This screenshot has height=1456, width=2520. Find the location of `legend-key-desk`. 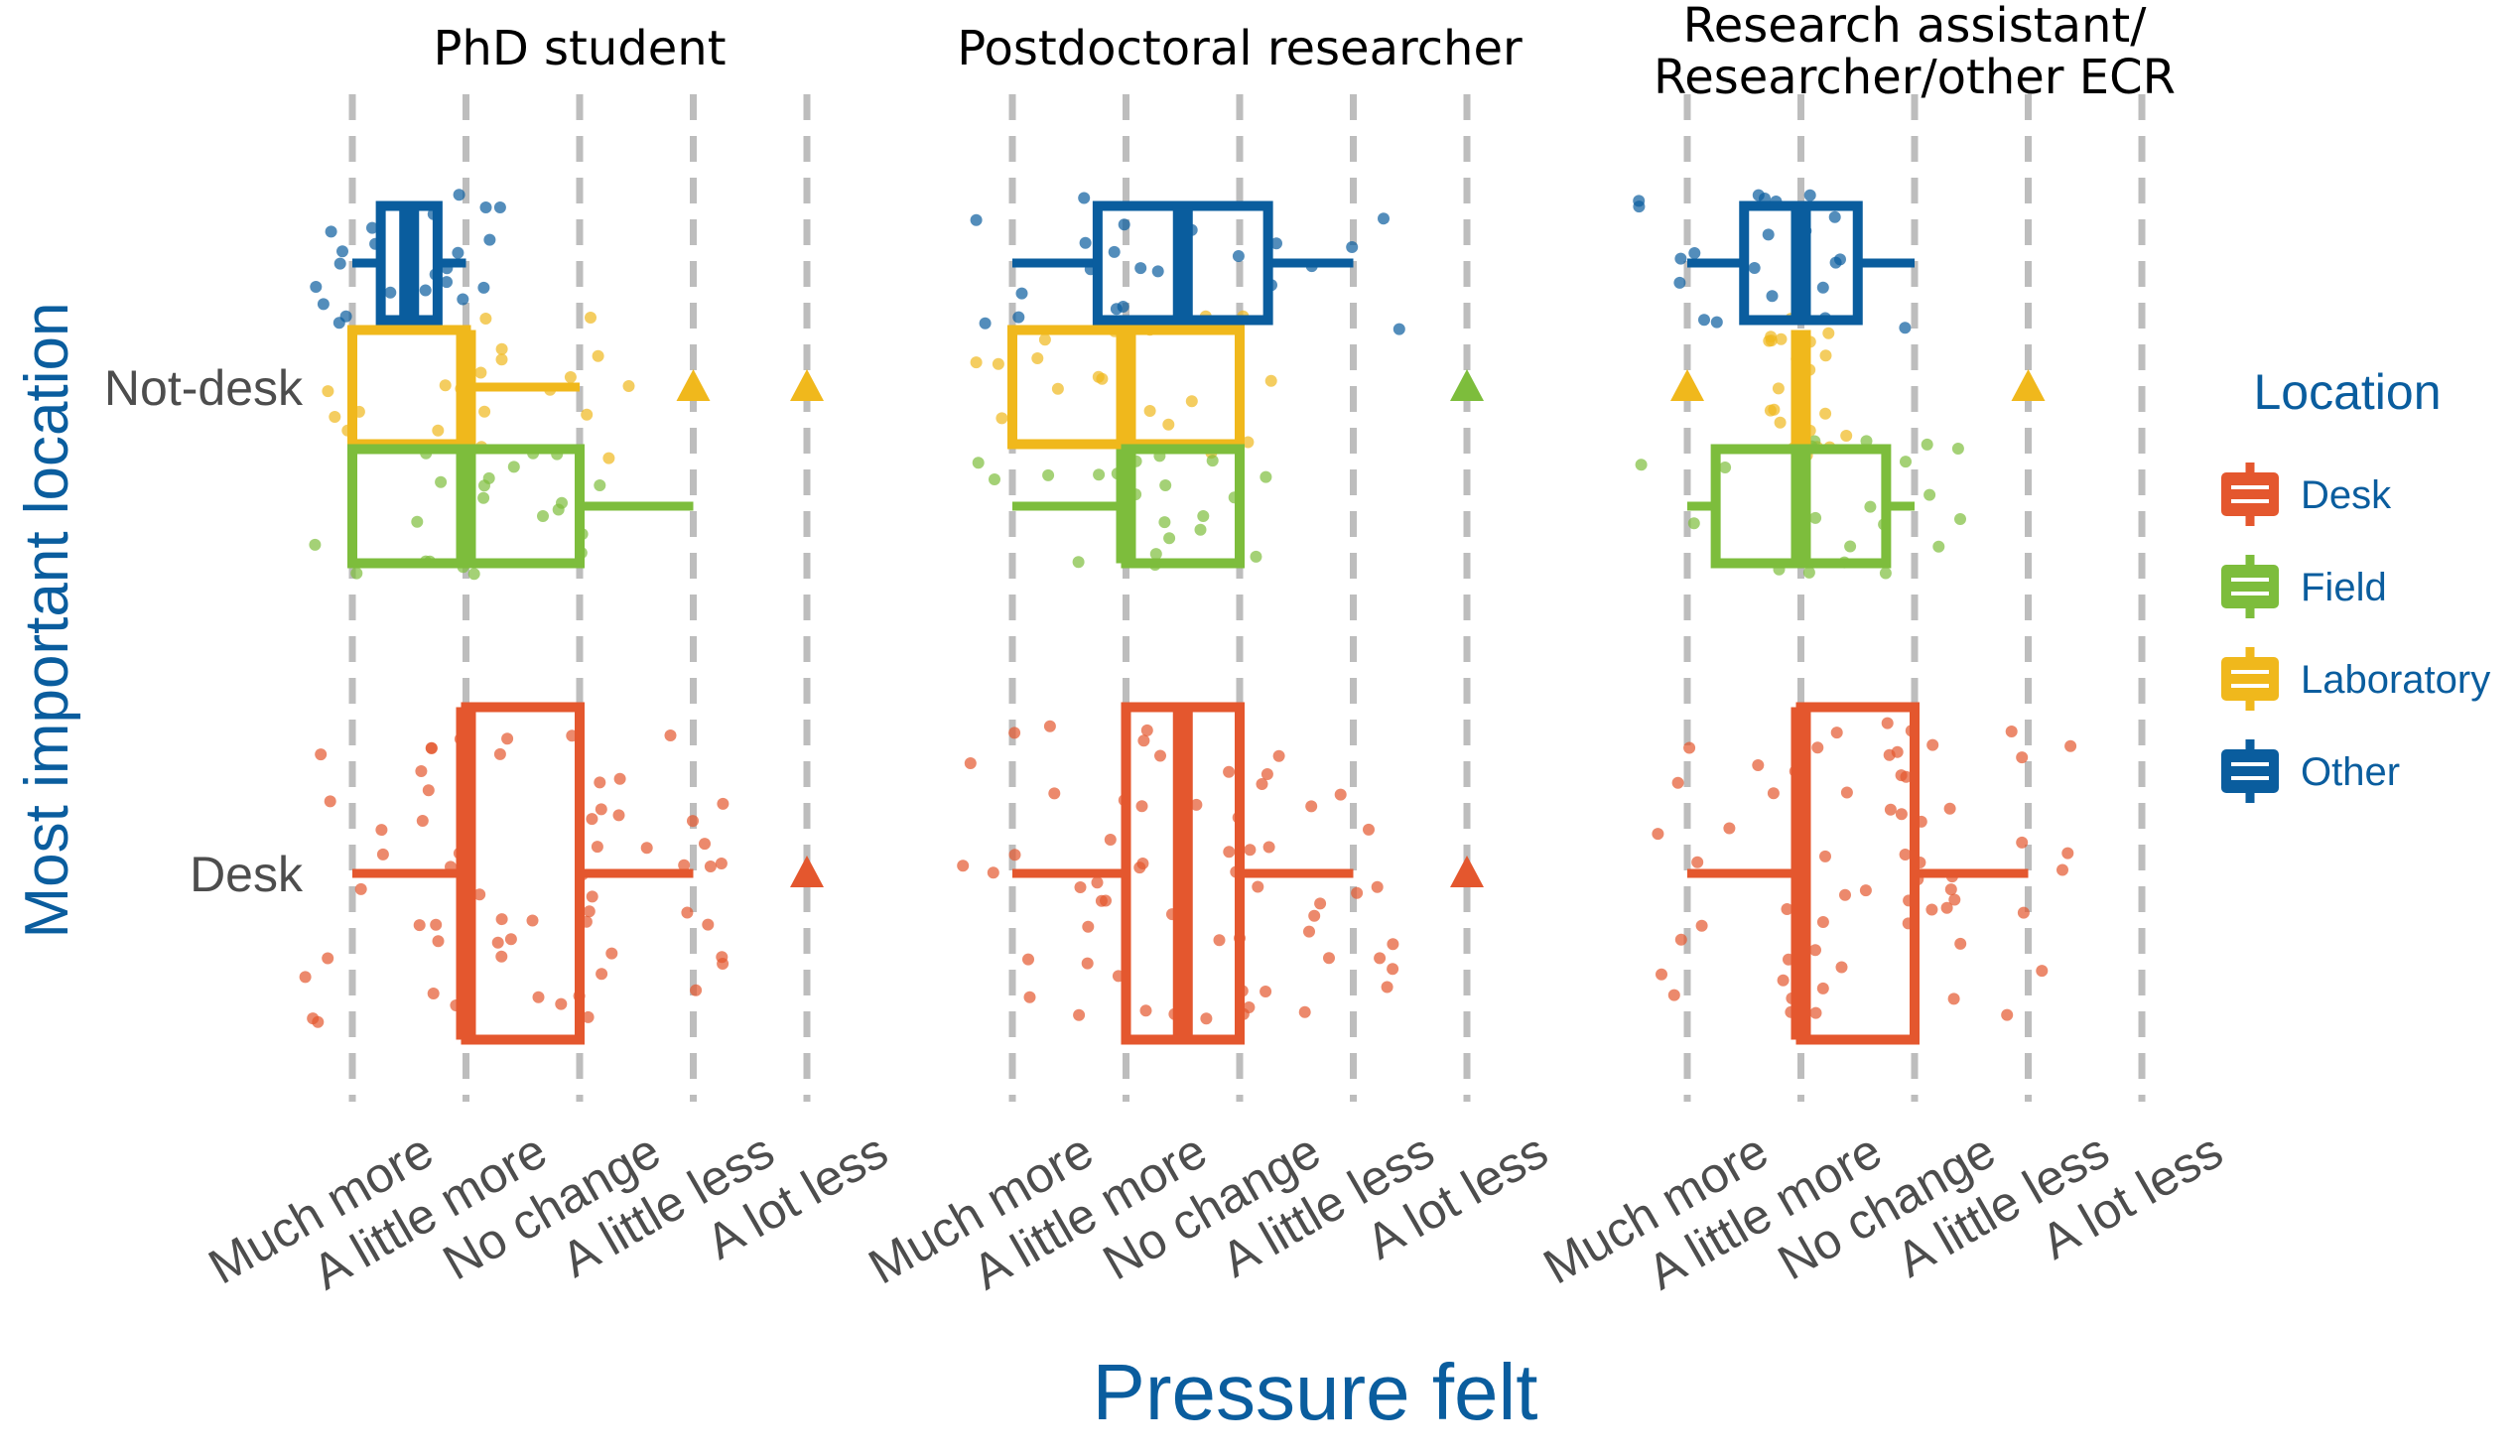

legend-key-desk is located at coordinates (2250, 494).